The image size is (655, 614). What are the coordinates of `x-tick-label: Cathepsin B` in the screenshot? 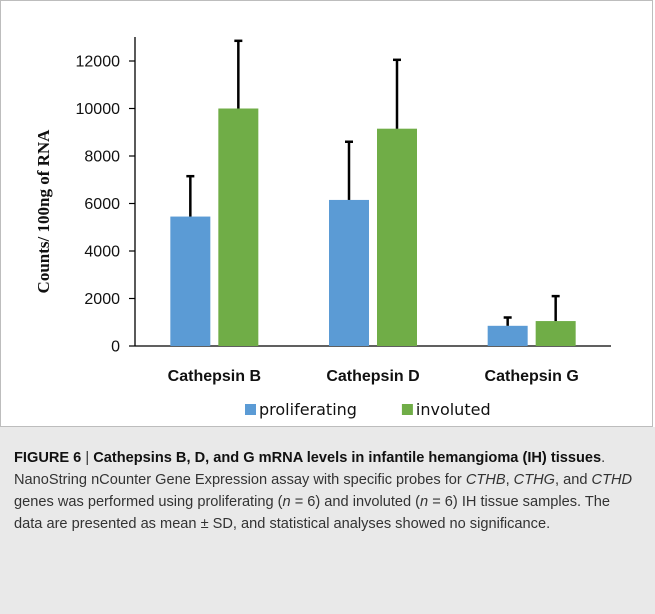 It's located at (214, 376).